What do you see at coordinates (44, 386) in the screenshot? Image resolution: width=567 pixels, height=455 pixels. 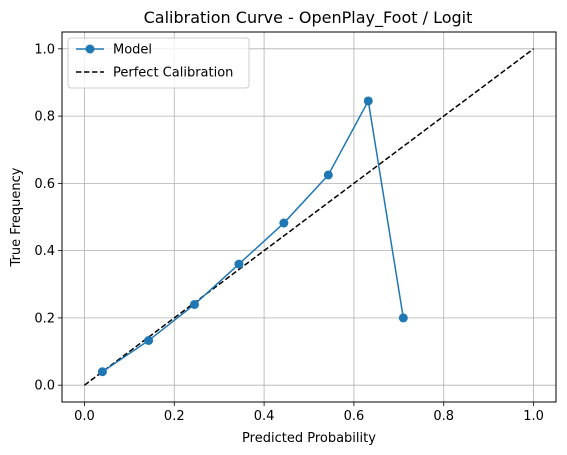 I see `y-tick-label: 0.0` at bounding box center [44, 386].